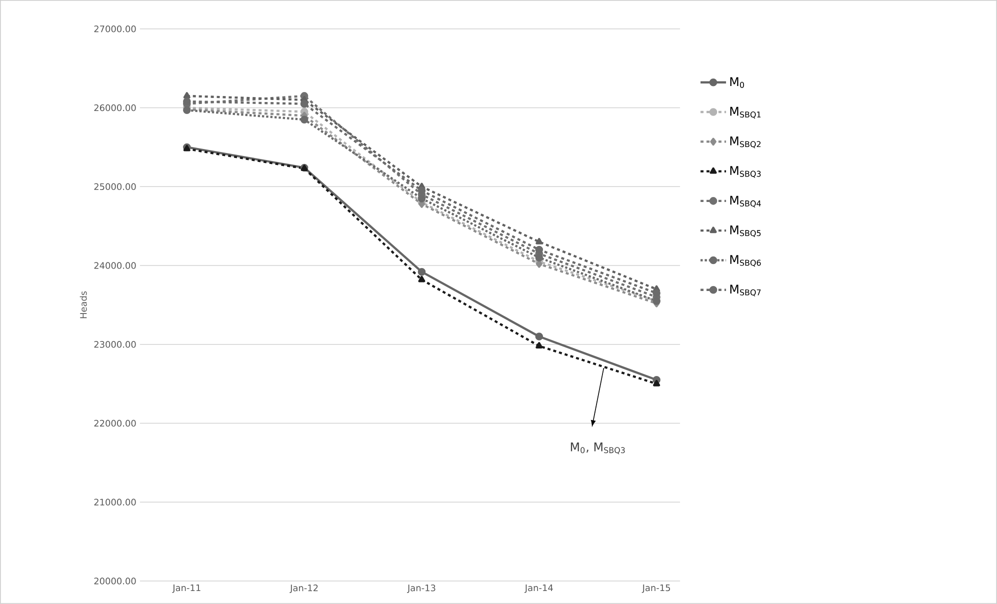 The width and height of the screenshot is (997, 604). What do you see at coordinates (538, 588) in the screenshot?
I see `x-tick-label: Jan-14` at bounding box center [538, 588].